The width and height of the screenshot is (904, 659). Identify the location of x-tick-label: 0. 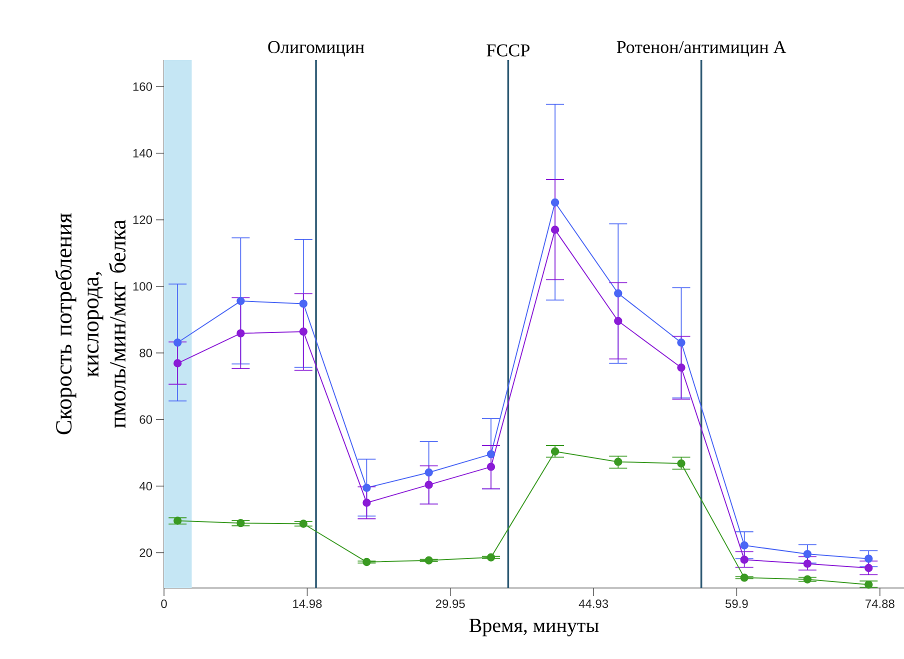
(164, 604).